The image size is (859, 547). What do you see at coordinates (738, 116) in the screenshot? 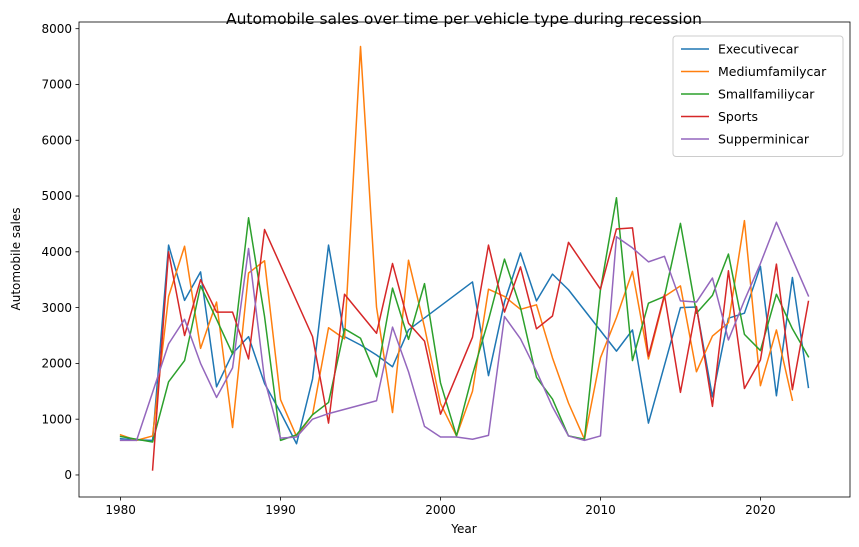
I see `legend-label-sports: Sports` at bounding box center [738, 116].